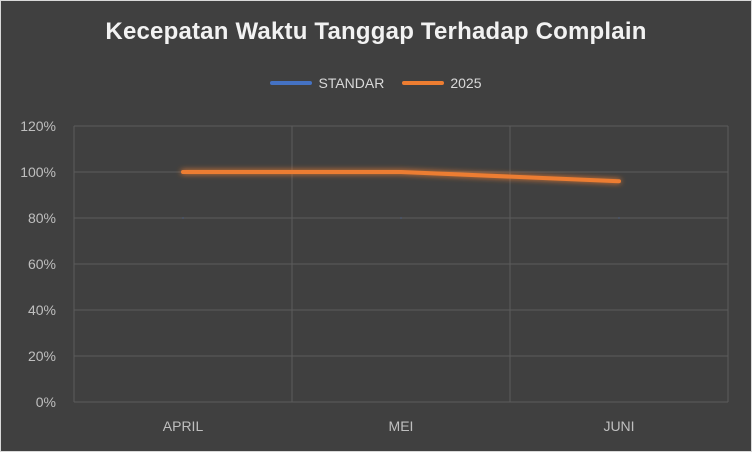 The image size is (752, 452). What do you see at coordinates (42, 310) in the screenshot?
I see `y-tick-label: 40%` at bounding box center [42, 310].